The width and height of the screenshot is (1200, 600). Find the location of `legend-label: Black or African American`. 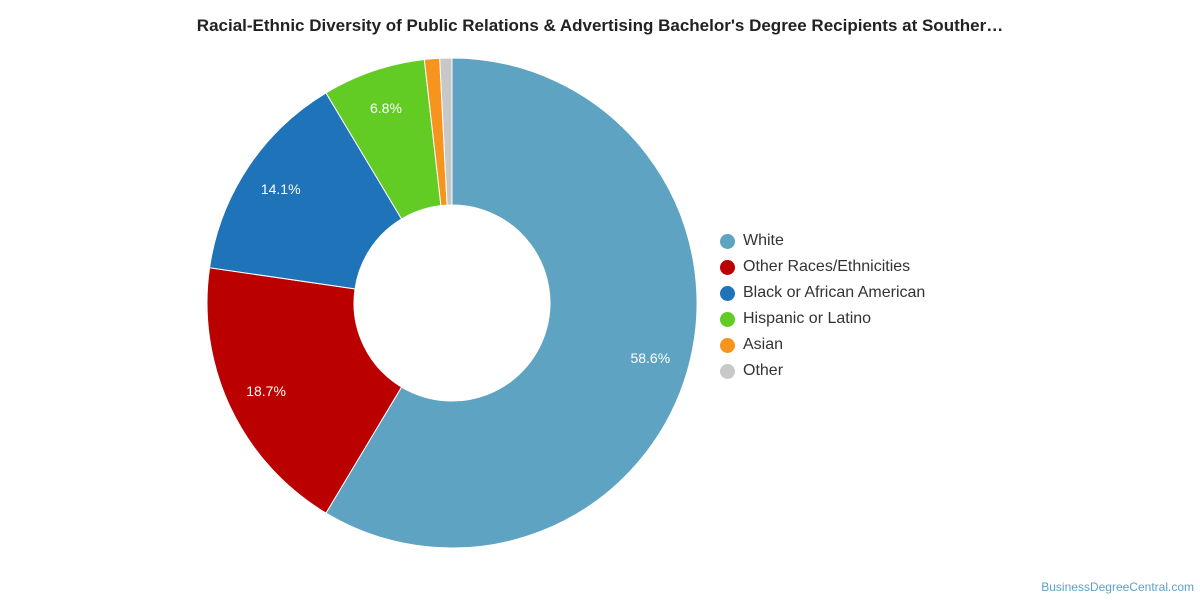

legend-label: Black or African American is located at coordinates (834, 292).